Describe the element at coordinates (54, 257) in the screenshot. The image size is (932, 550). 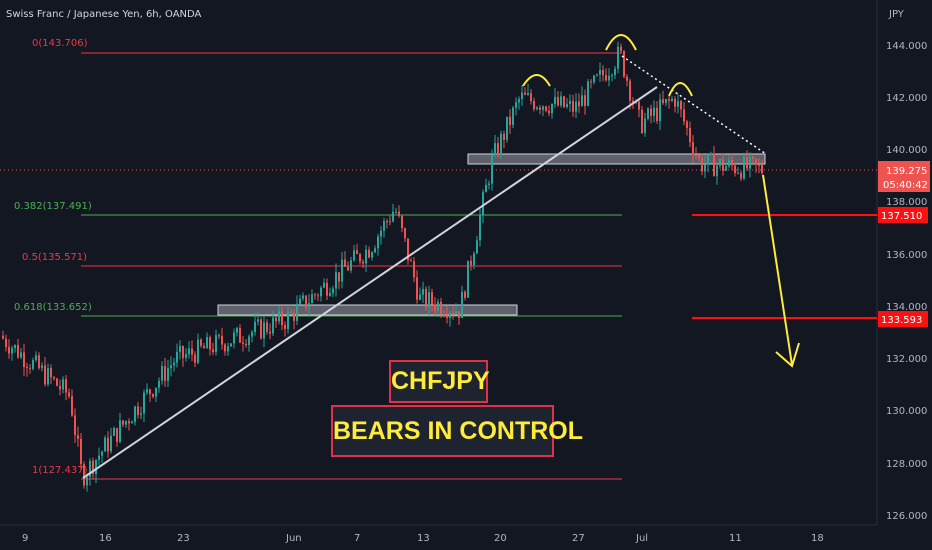
I see `fib-label-05: 0.5(135.571)` at that location.